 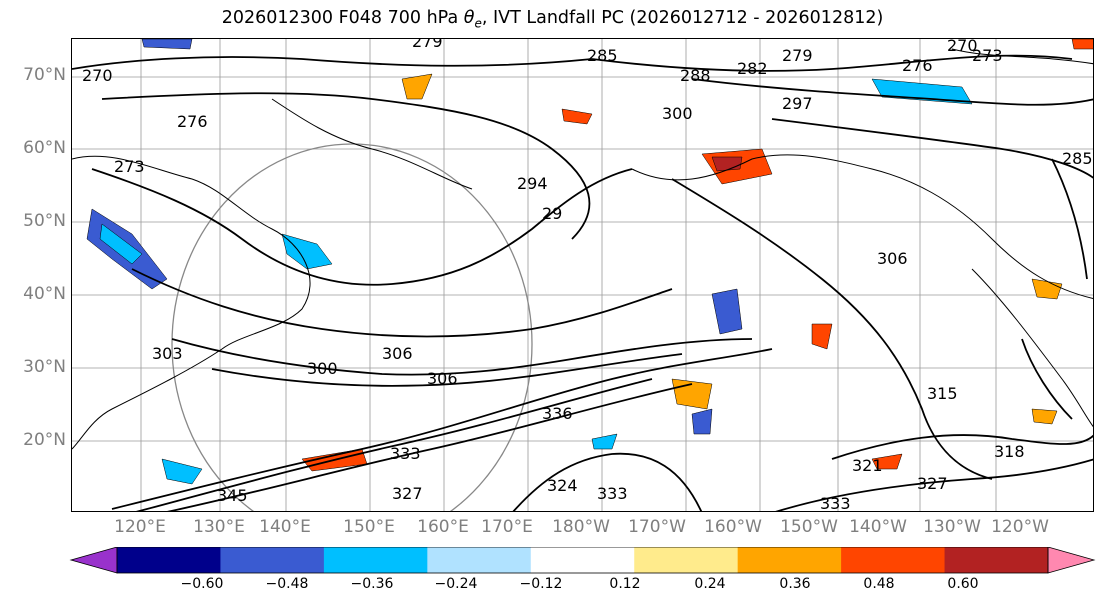 What do you see at coordinates (1020, 527) in the screenshot?
I see `lon-label: 120°W` at bounding box center [1020, 527].